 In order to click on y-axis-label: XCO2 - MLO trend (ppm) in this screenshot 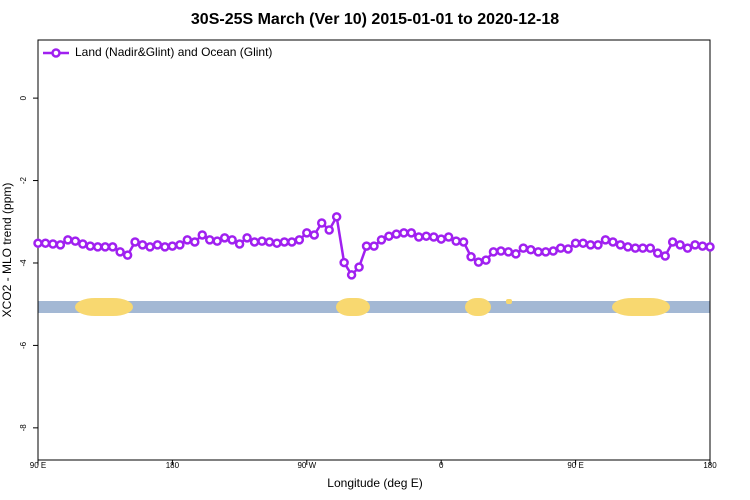, I will do `click(7, 250)`.